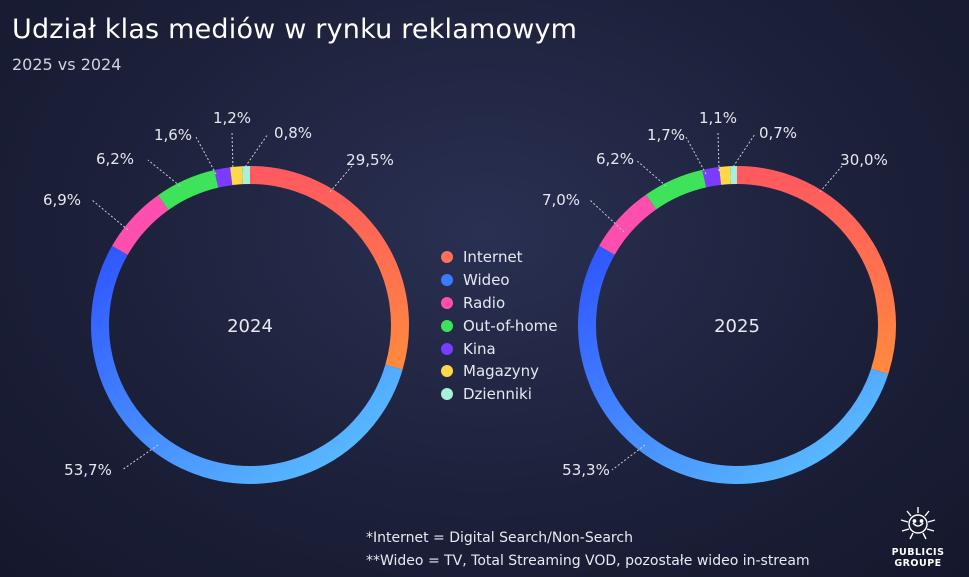  Describe the element at coordinates (370, 160) in the screenshot. I see `data-label: 29,5%` at that location.